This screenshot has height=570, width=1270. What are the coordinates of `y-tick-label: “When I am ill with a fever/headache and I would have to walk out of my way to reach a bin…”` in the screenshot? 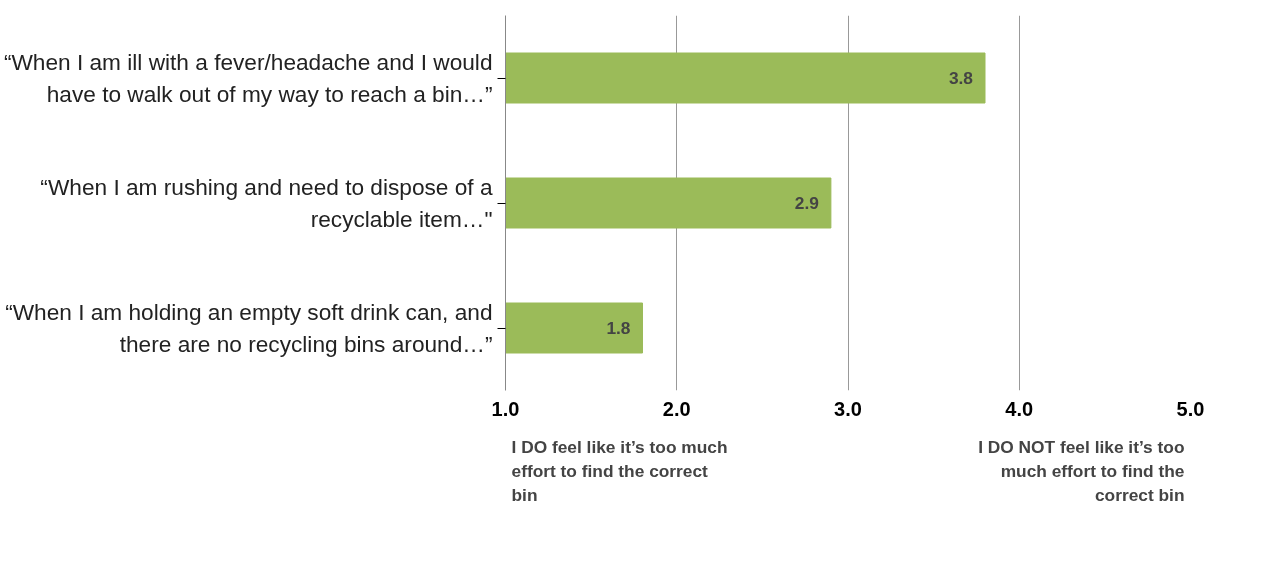 It's located at (248, 78).